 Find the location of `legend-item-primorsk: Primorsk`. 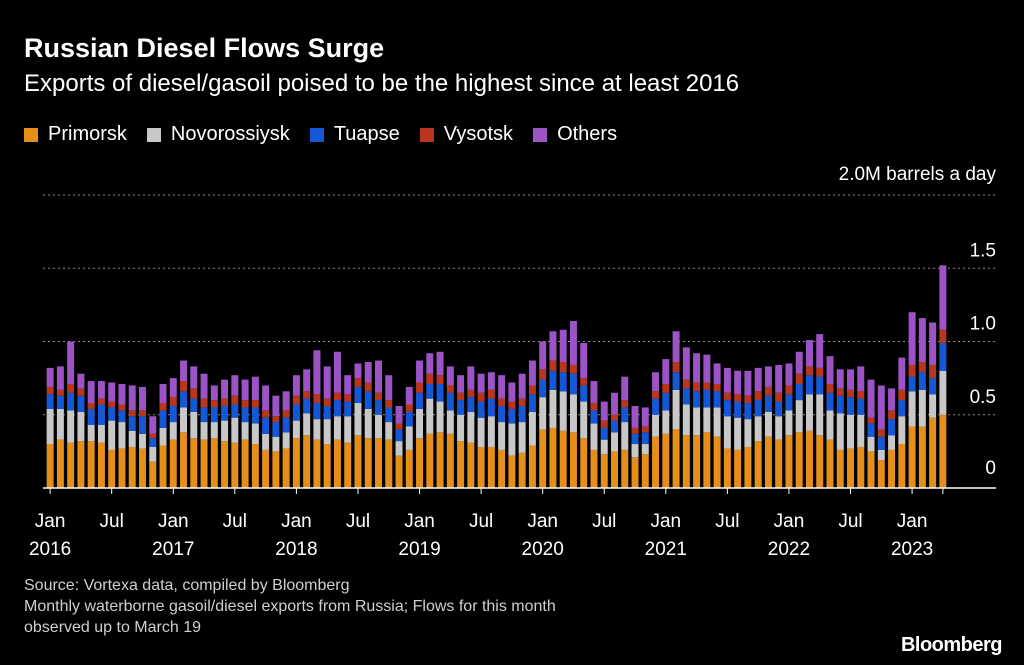

legend-item-primorsk: Primorsk is located at coordinates (75, 134).